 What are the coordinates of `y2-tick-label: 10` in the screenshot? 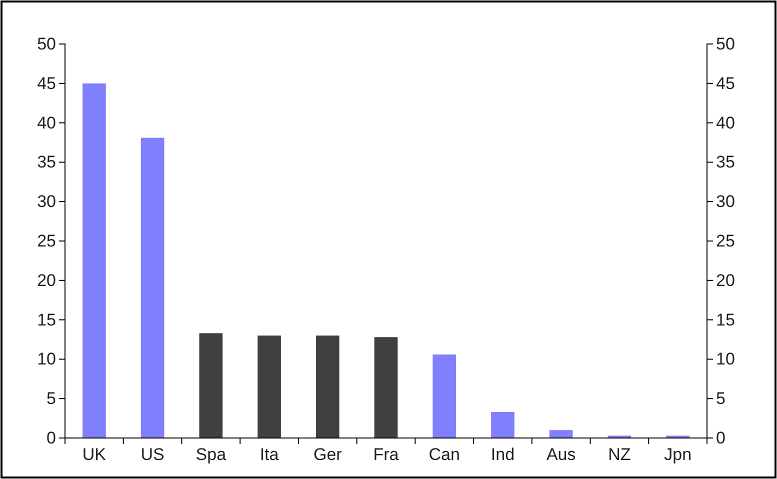 It's located at (725, 359).